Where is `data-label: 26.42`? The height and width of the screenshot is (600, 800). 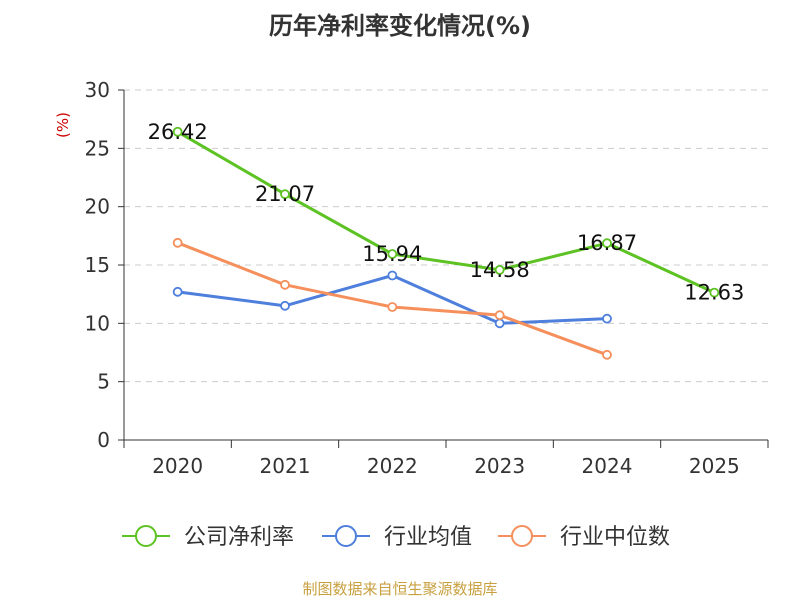
data-label: 26.42 is located at coordinates (178, 132).